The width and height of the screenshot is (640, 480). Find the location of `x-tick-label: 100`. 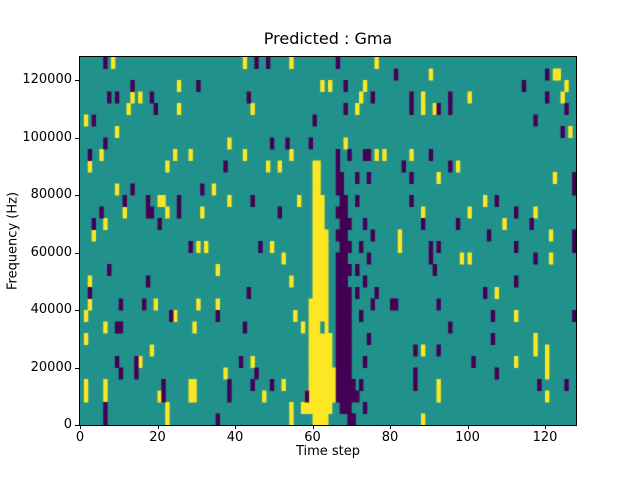

x-tick-label: 100 is located at coordinates (467, 437).